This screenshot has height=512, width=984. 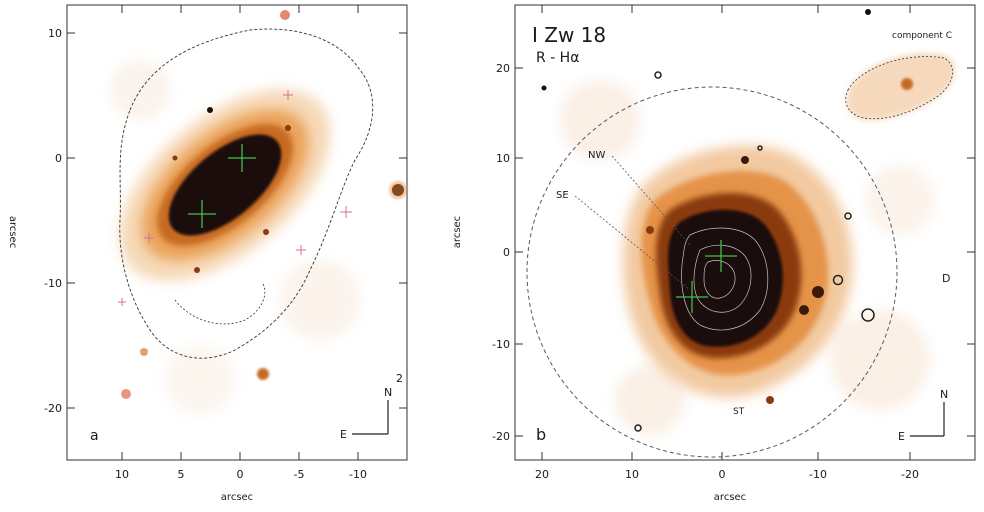 What do you see at coordinates (946, 278) in the screenshot?
I see `right-label-d: D` at bounding box center [946, 278].